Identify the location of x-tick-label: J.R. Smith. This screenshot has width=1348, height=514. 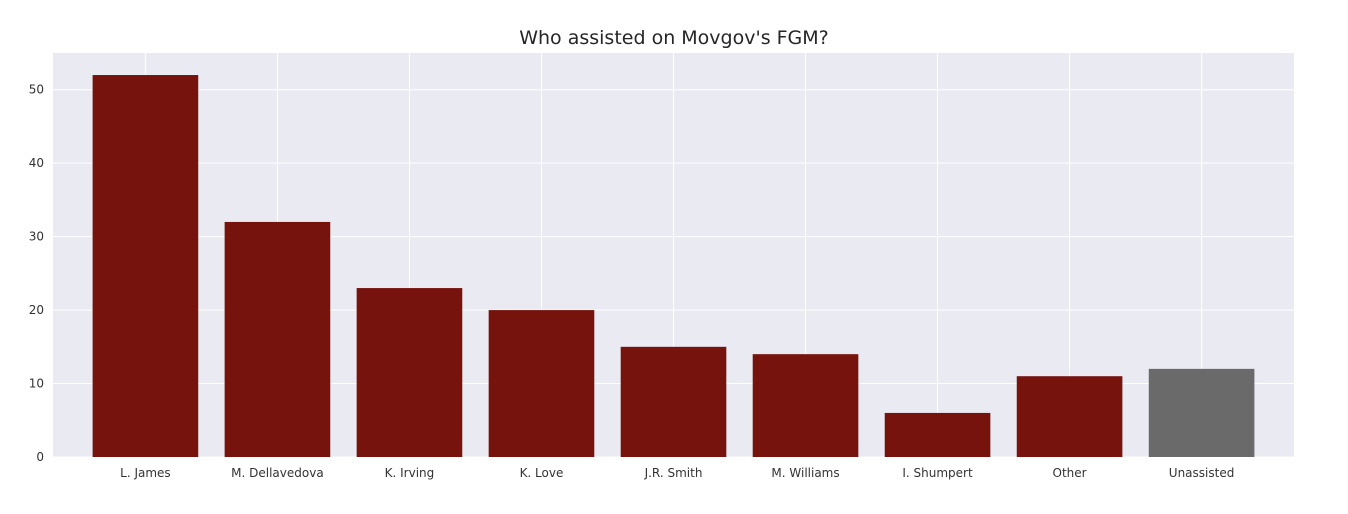
(673, 473).